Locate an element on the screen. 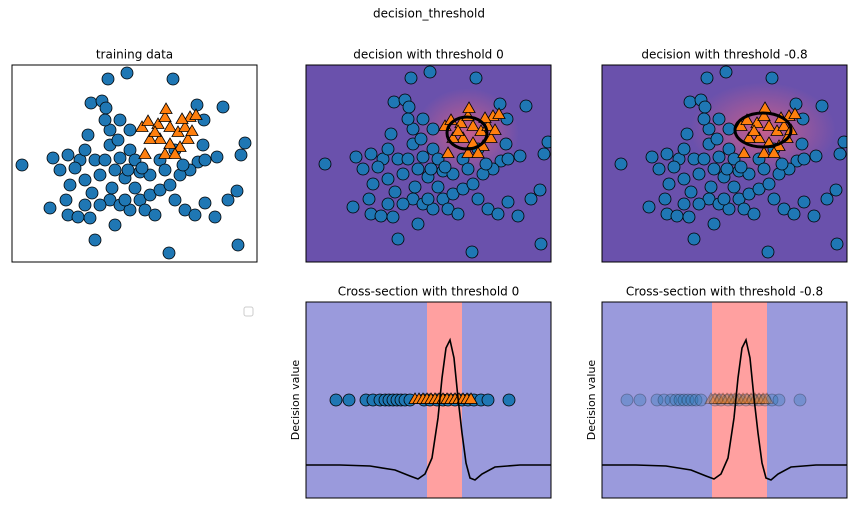 The width and height of the screenshot is (858, 510). figure-title: decision_threshold is located at coordinates (429, 14).